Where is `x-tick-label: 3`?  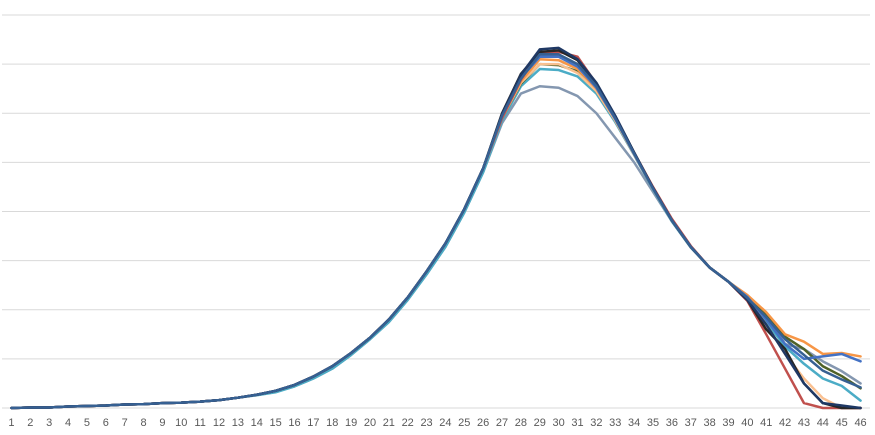
x-tick-label: 3 is located at coordinates (49, 423).